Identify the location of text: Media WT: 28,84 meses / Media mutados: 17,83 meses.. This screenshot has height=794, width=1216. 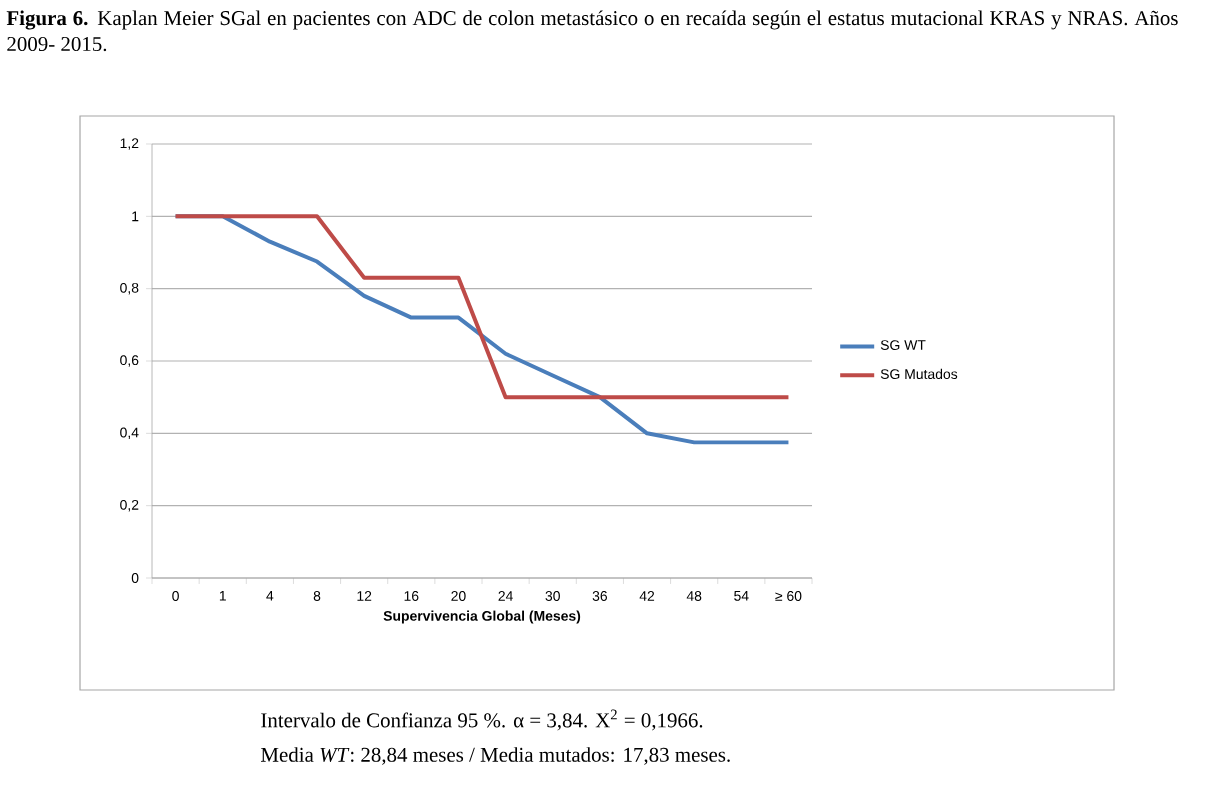
(495, 756).